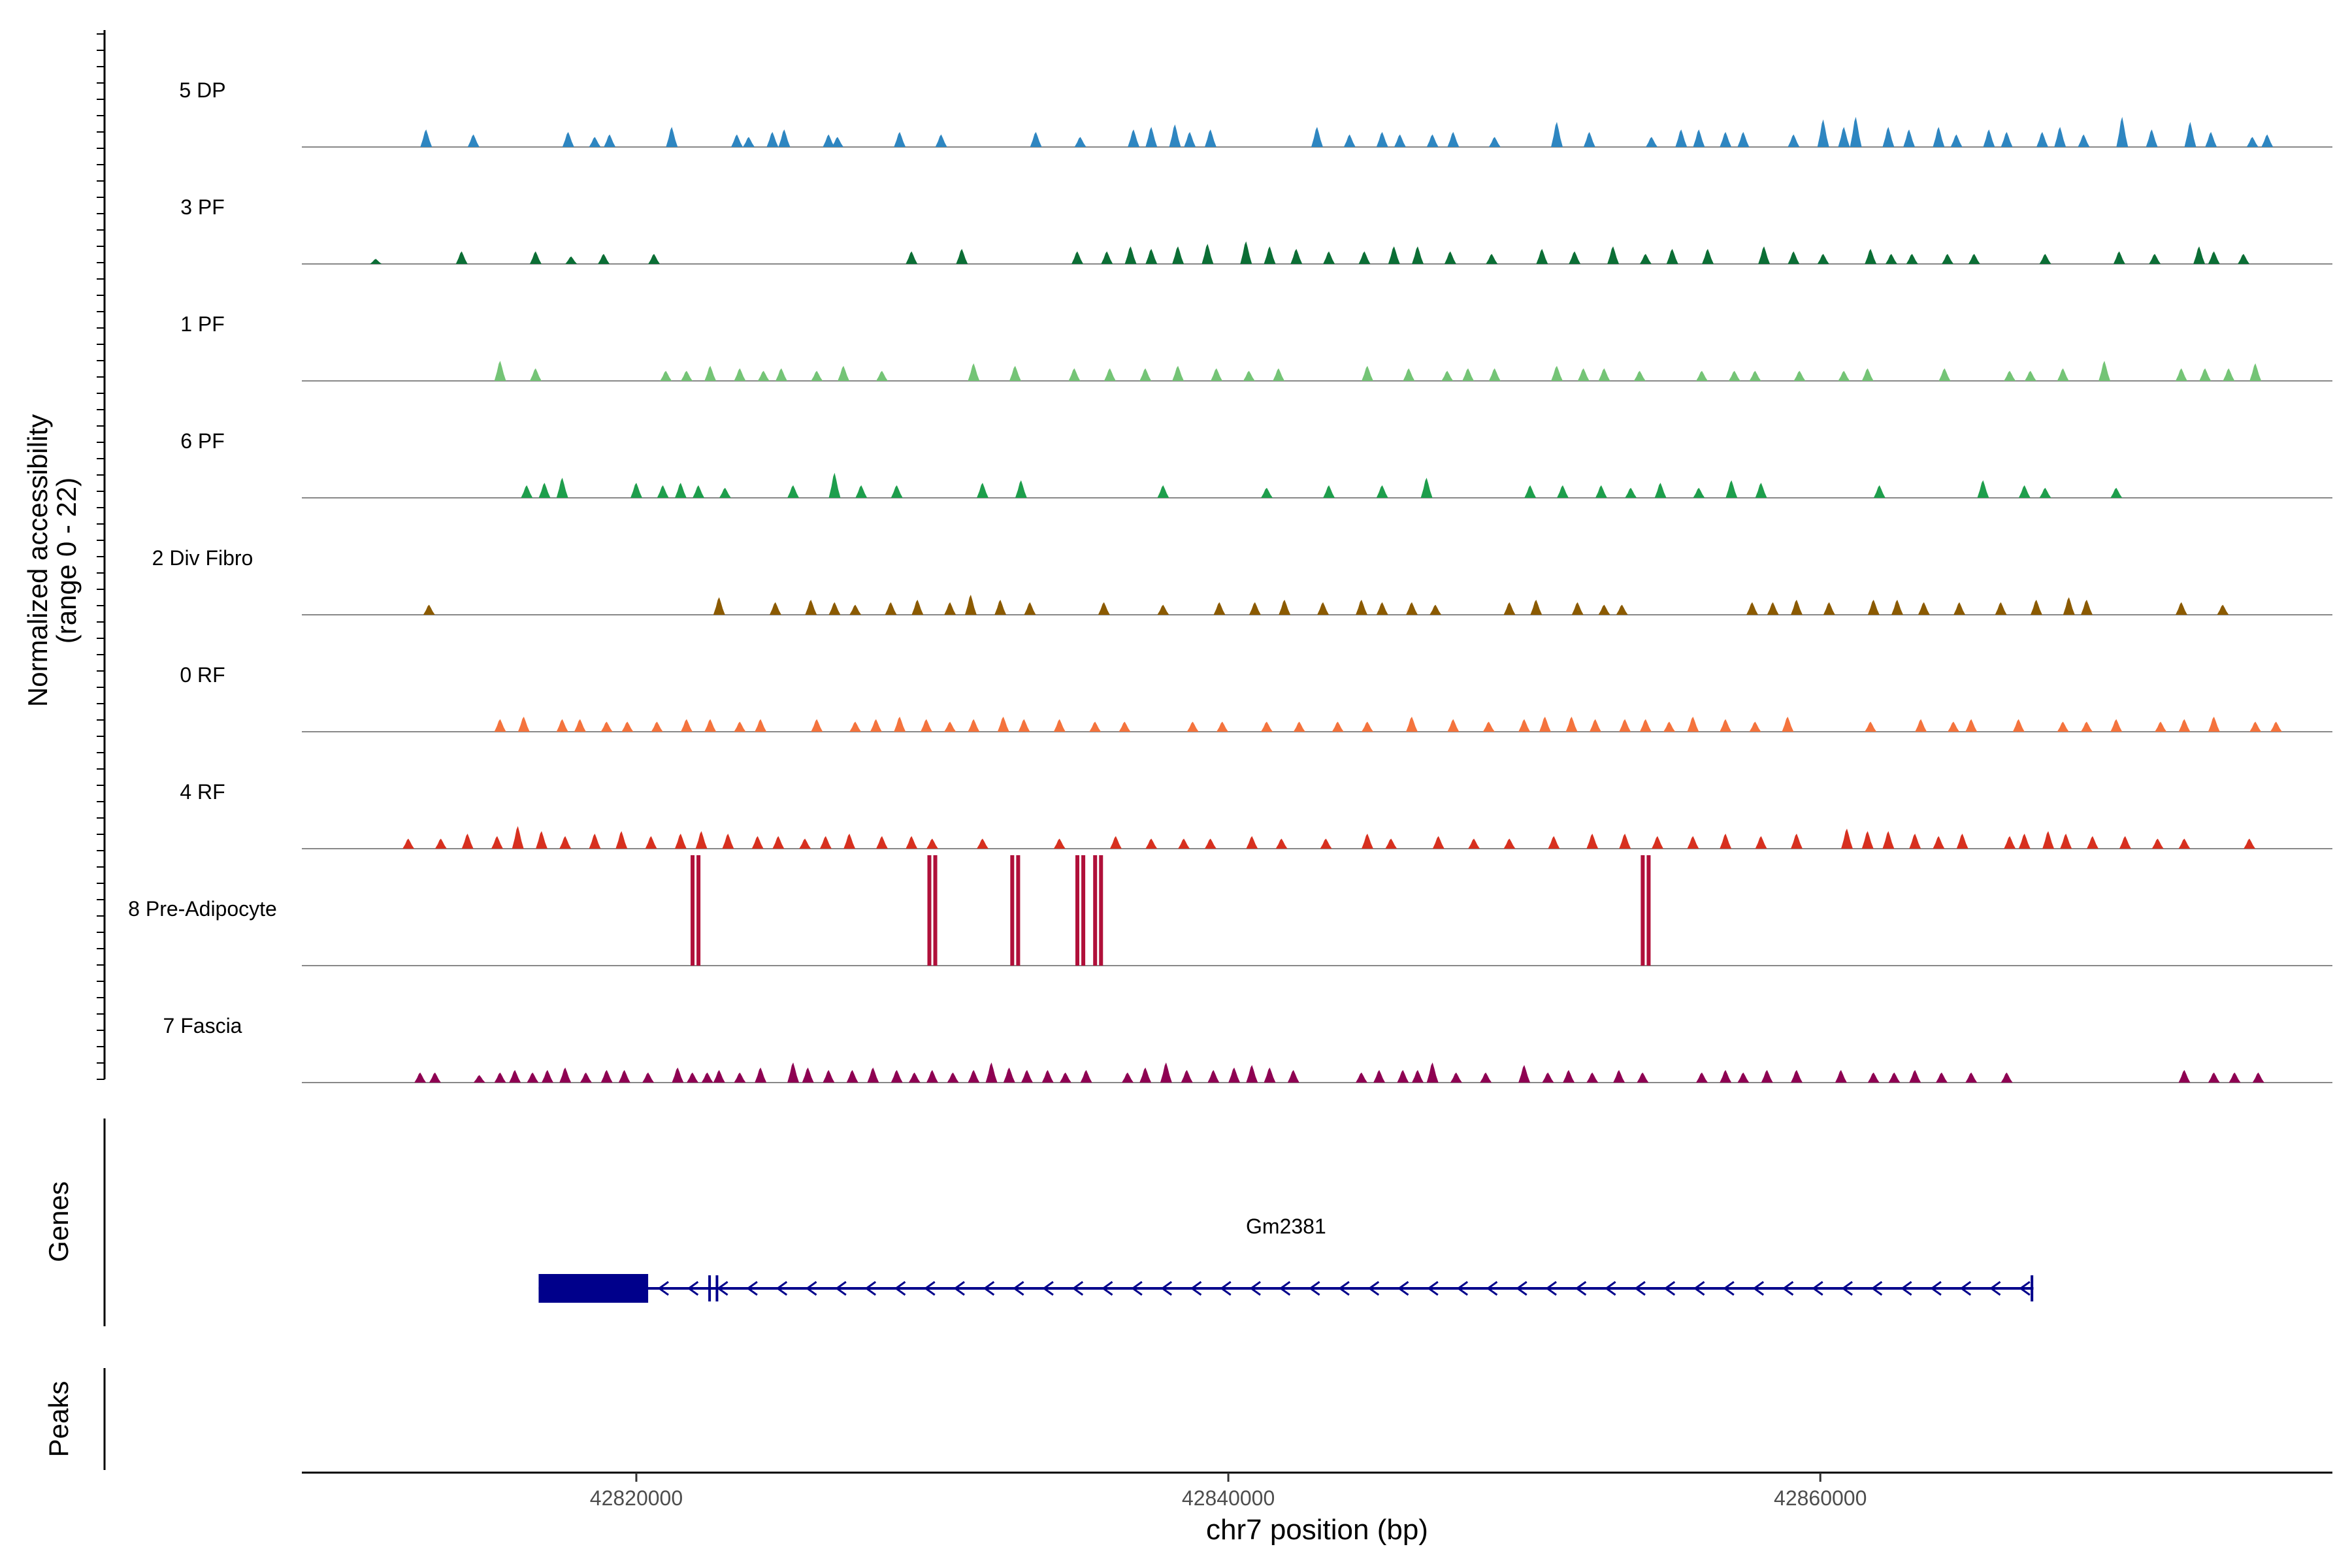 The width and height of the screenshot is (2352, 1568). I want to click on track-label: 2 Div Fibro, so click(202, 558).